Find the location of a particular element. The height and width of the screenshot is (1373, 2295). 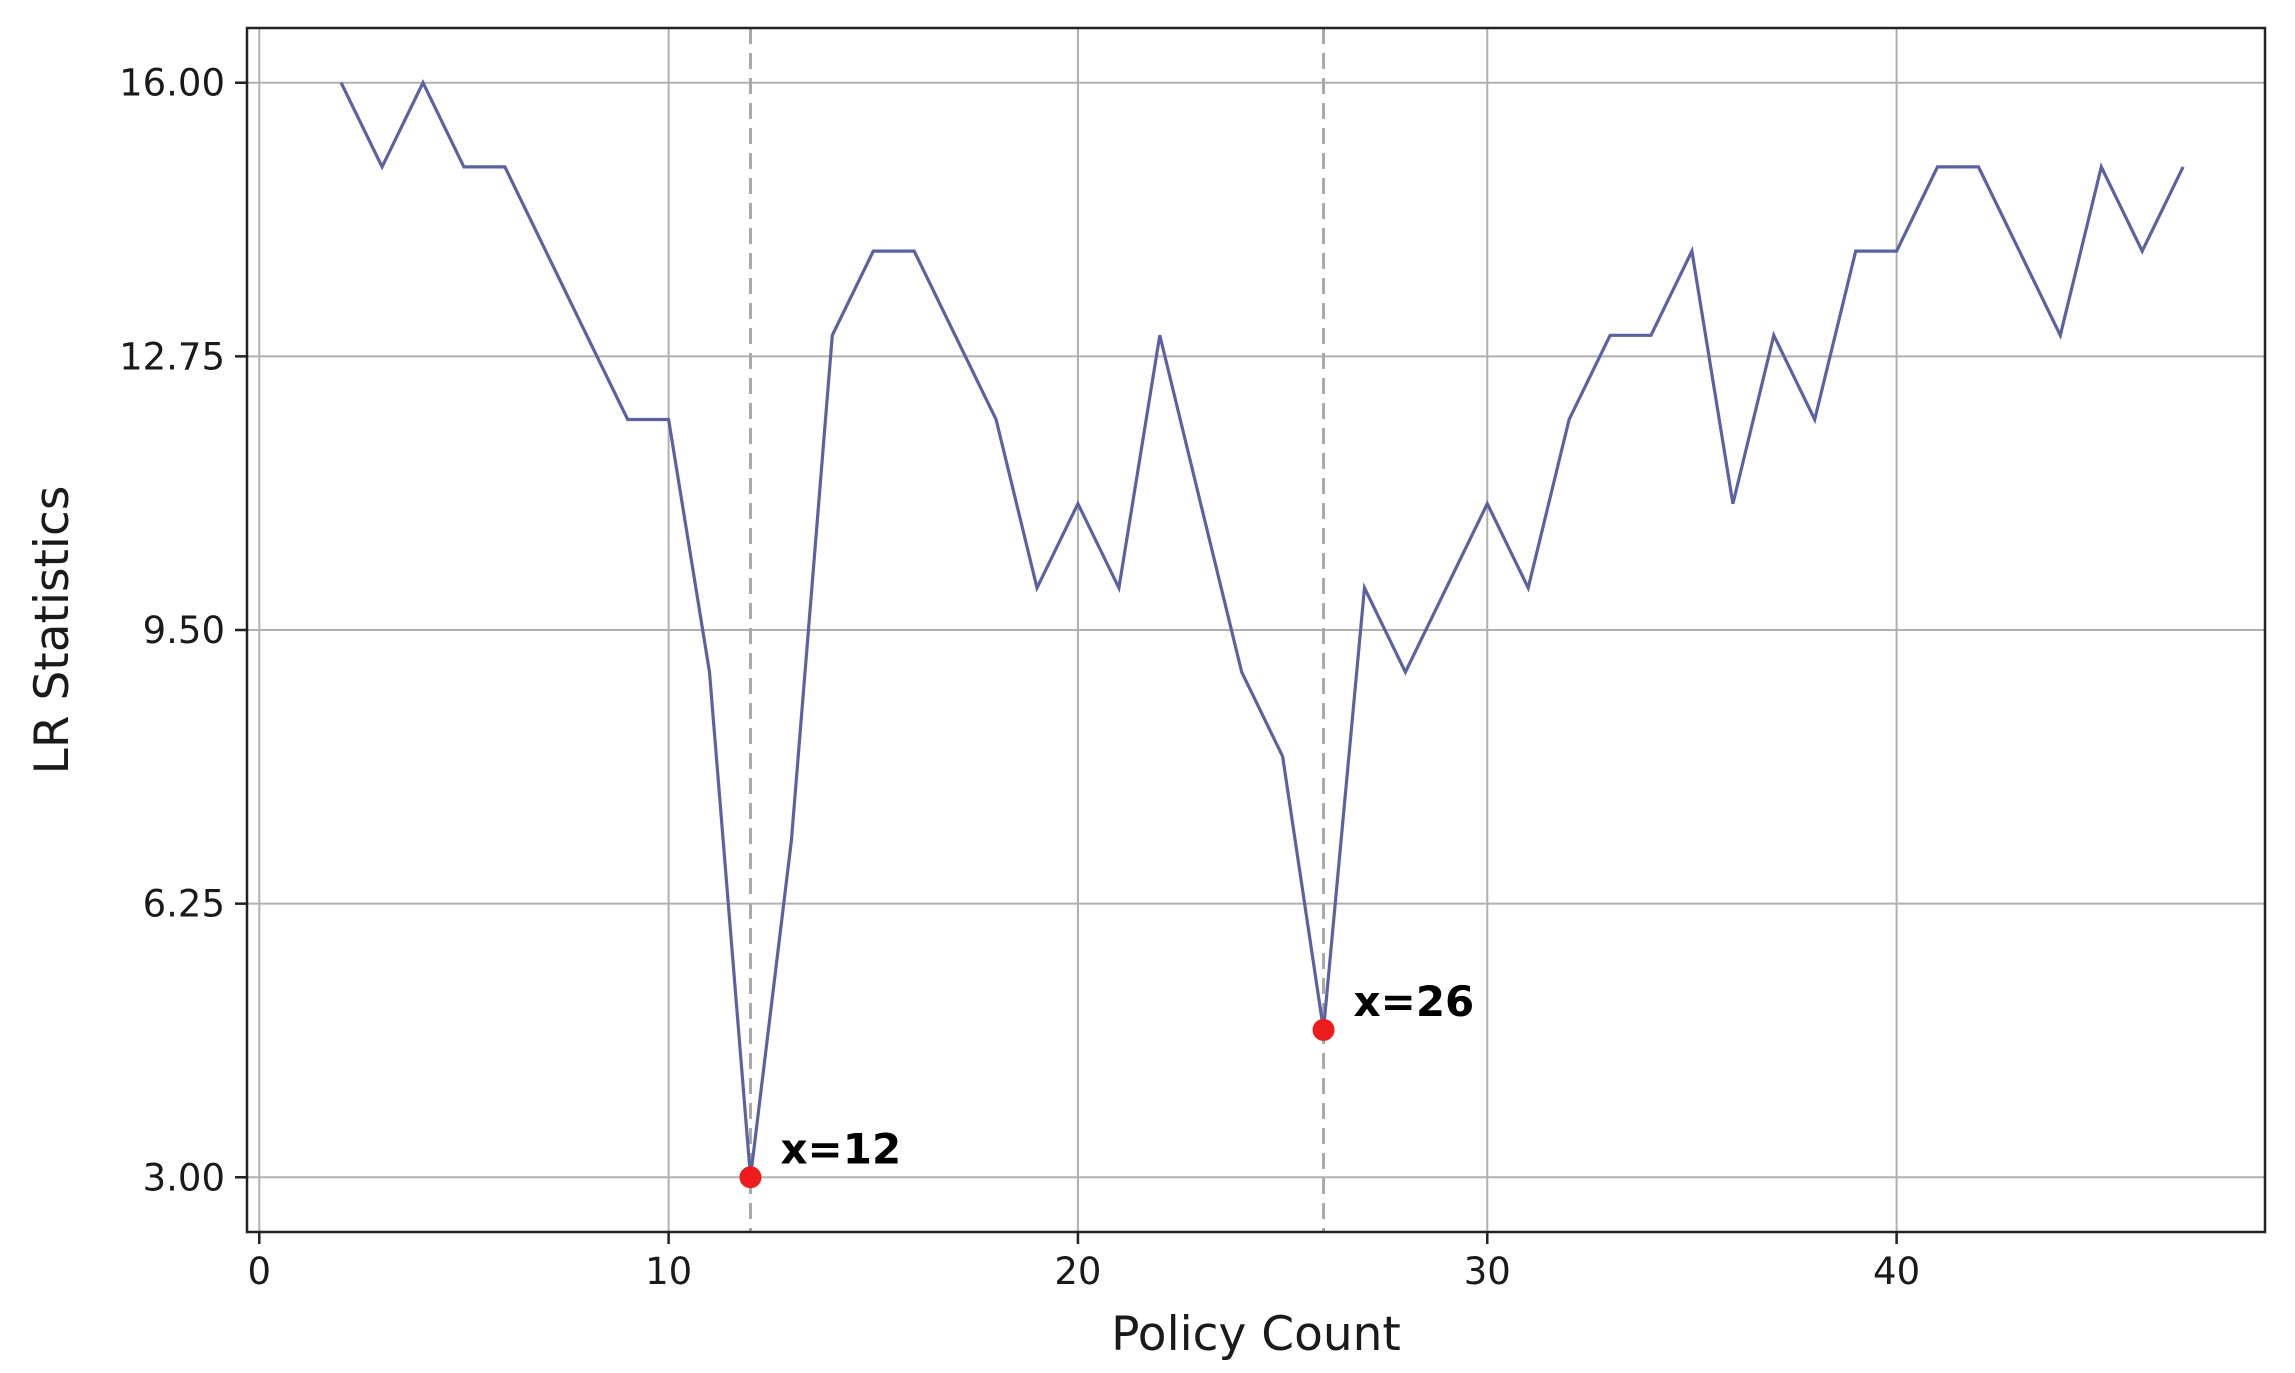

y-tick-label: 9.50 is located at coordinates (184, 630).